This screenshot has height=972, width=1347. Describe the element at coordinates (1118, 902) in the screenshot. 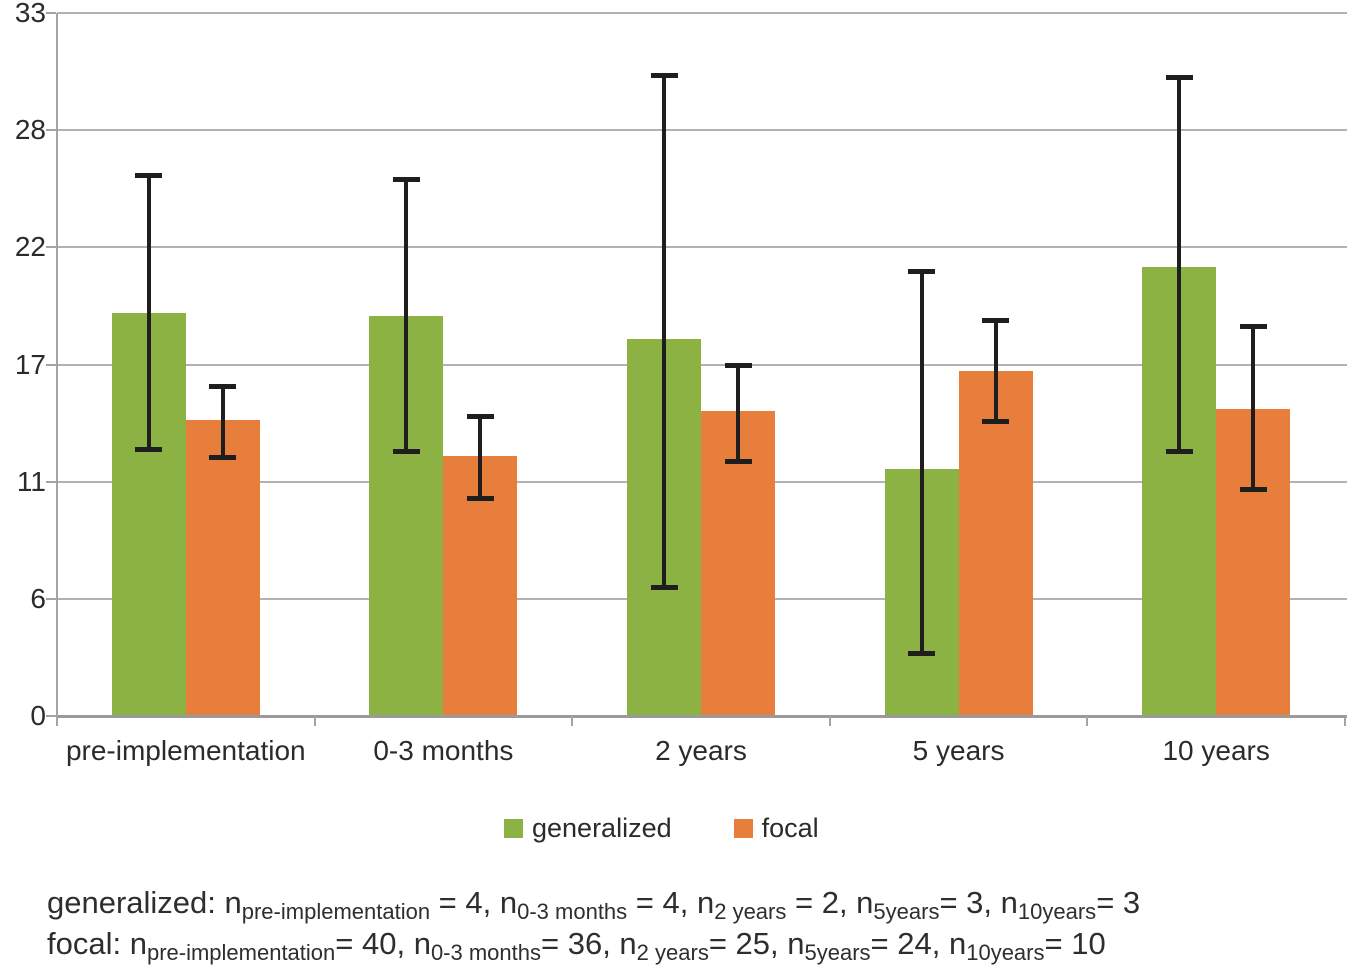

I see `footer-text: = 3` at that location.